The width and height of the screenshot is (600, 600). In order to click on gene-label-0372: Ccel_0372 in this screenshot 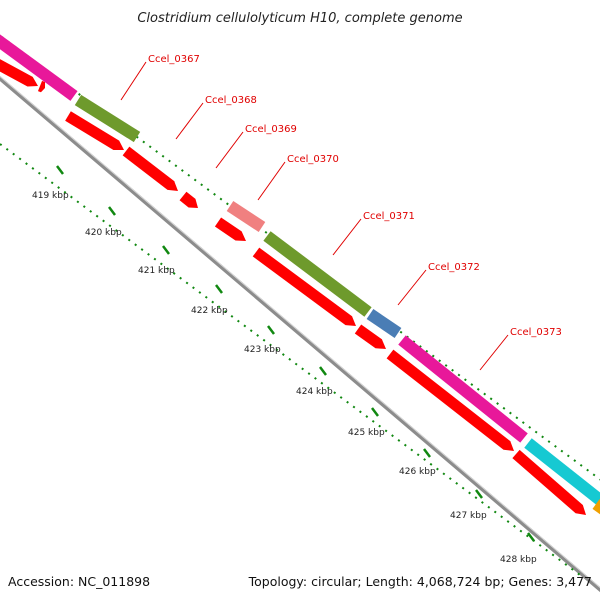, I will do `click(454, 267)`.